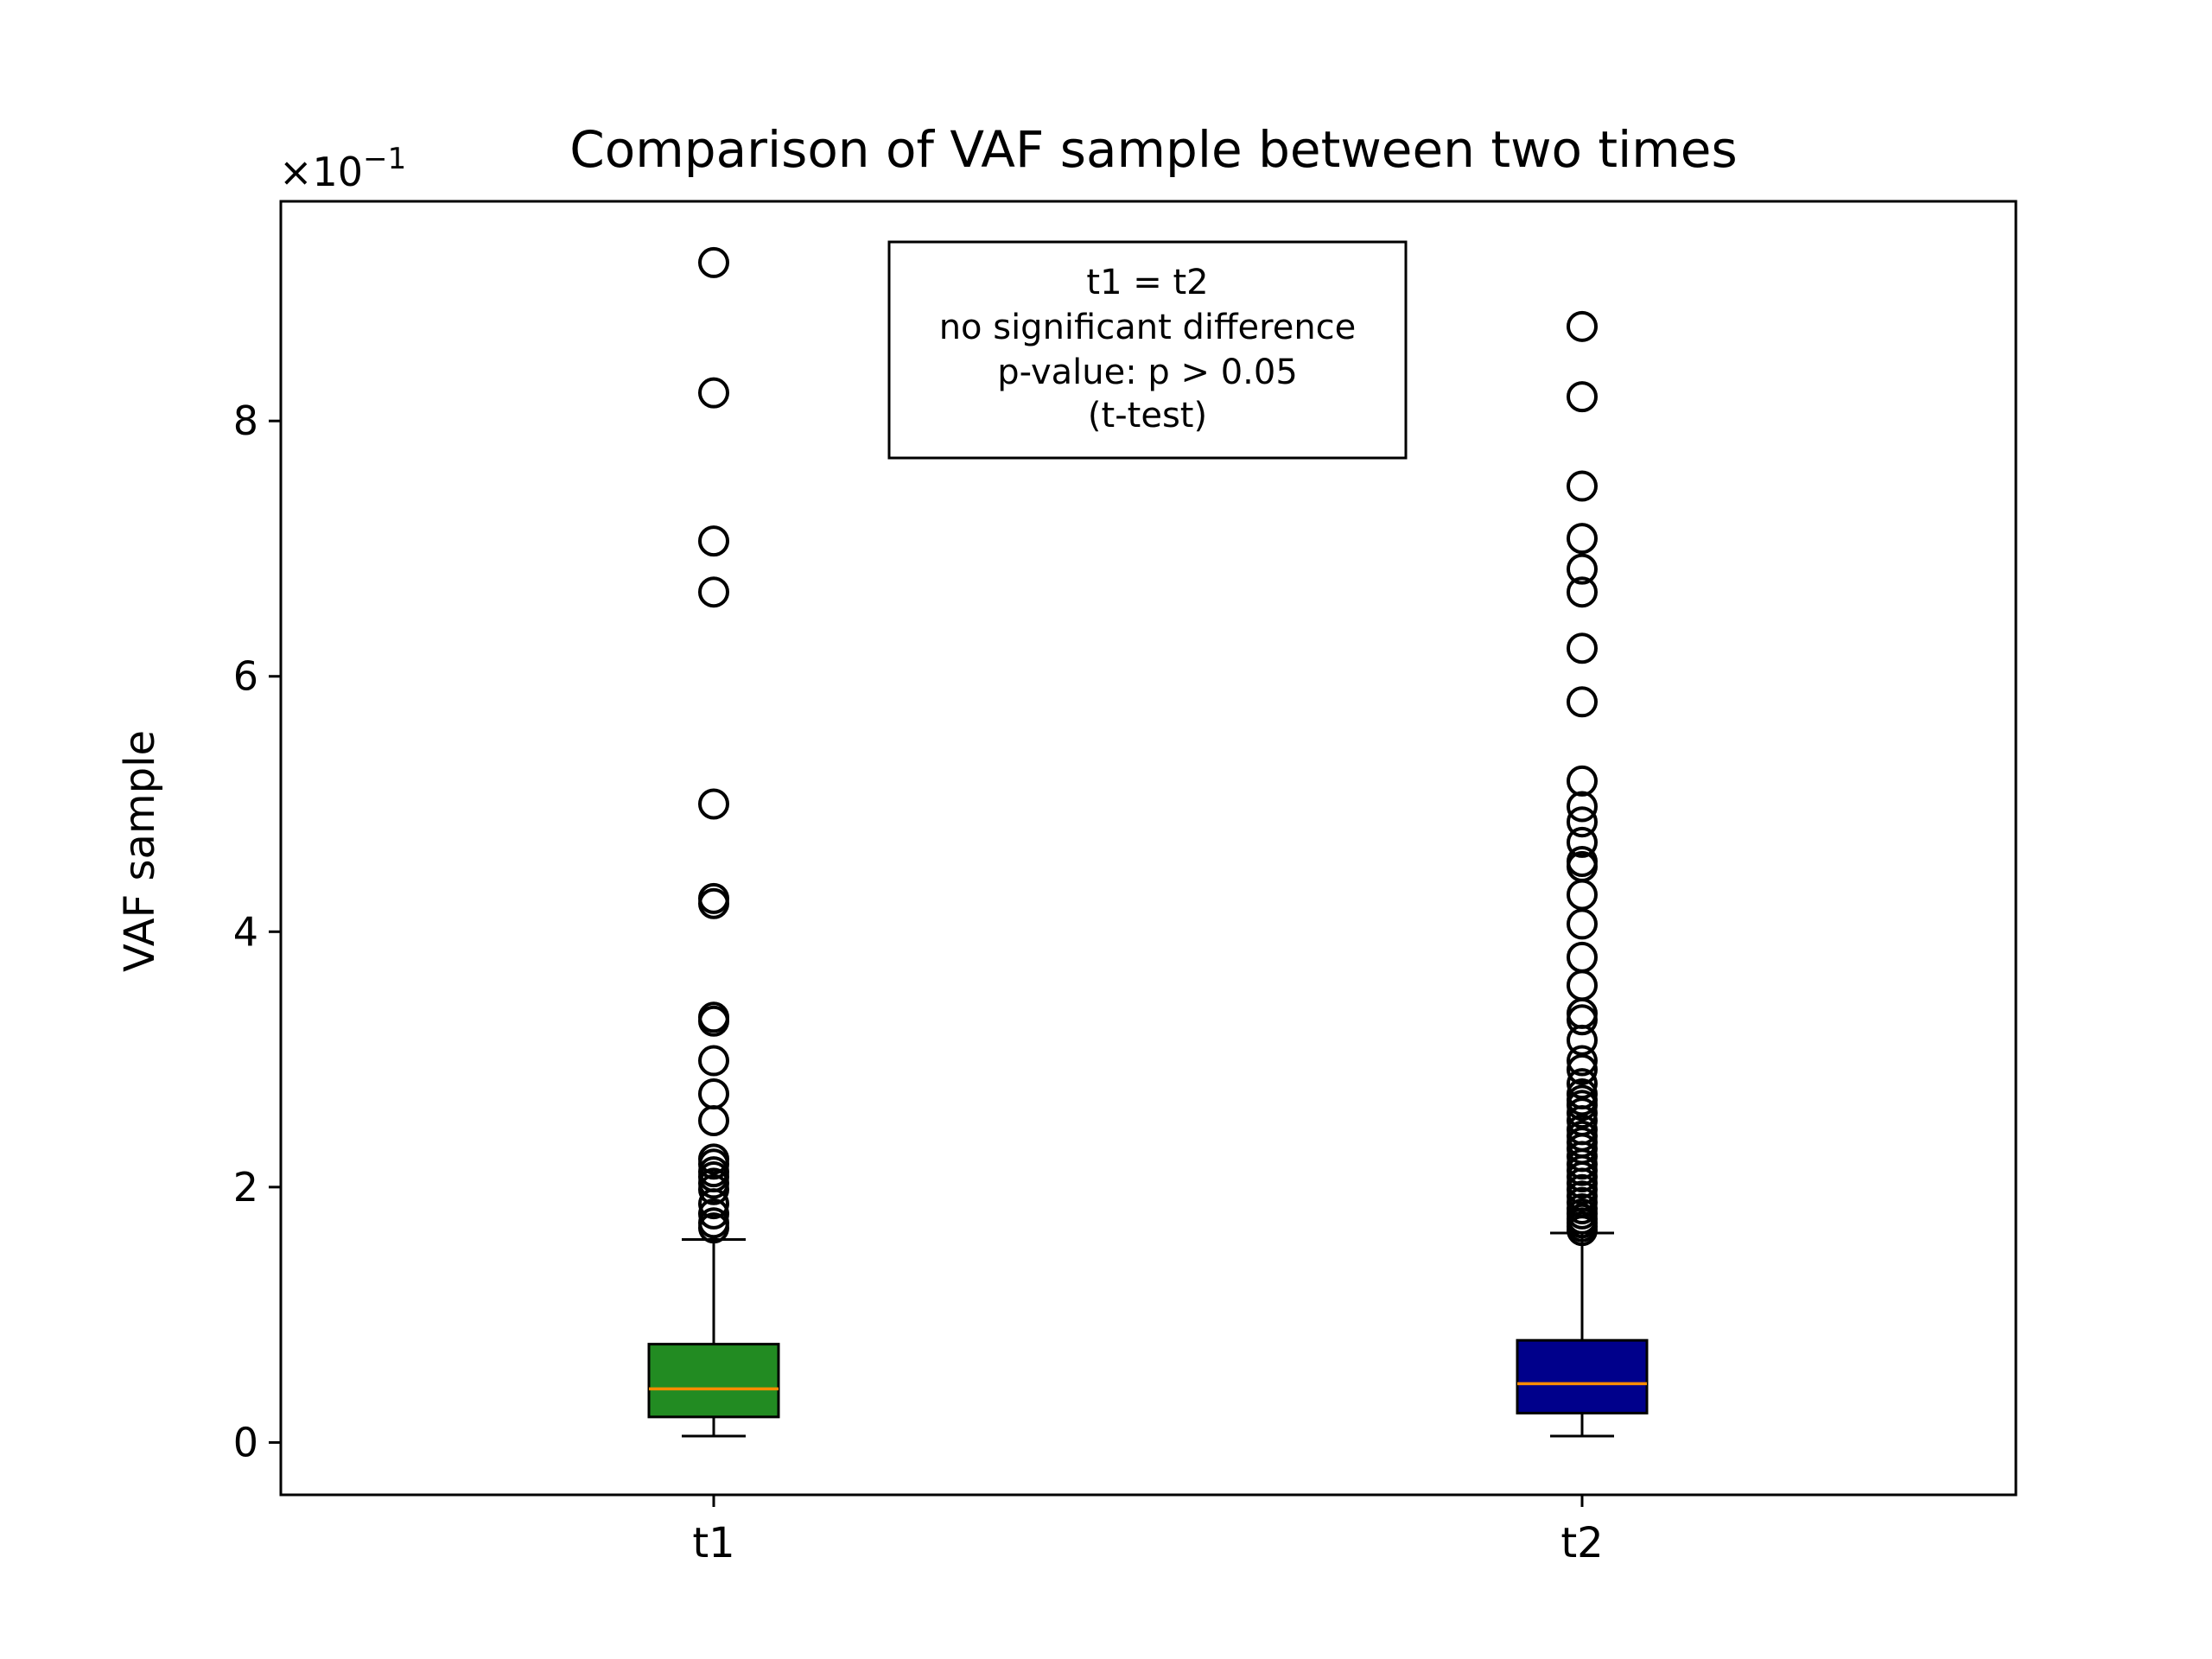  I want to click on y-tick-label: 2, so click(245, 1187).